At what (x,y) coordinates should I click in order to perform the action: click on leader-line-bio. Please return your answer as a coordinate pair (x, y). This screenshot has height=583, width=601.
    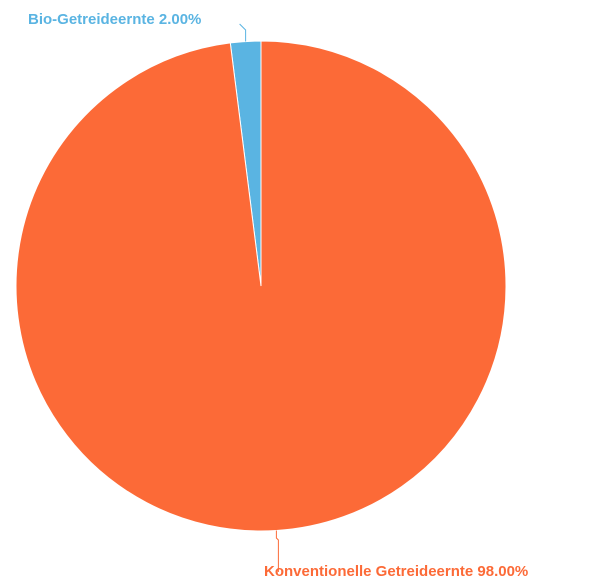
    Looking at the image, I should click on (243, 32).